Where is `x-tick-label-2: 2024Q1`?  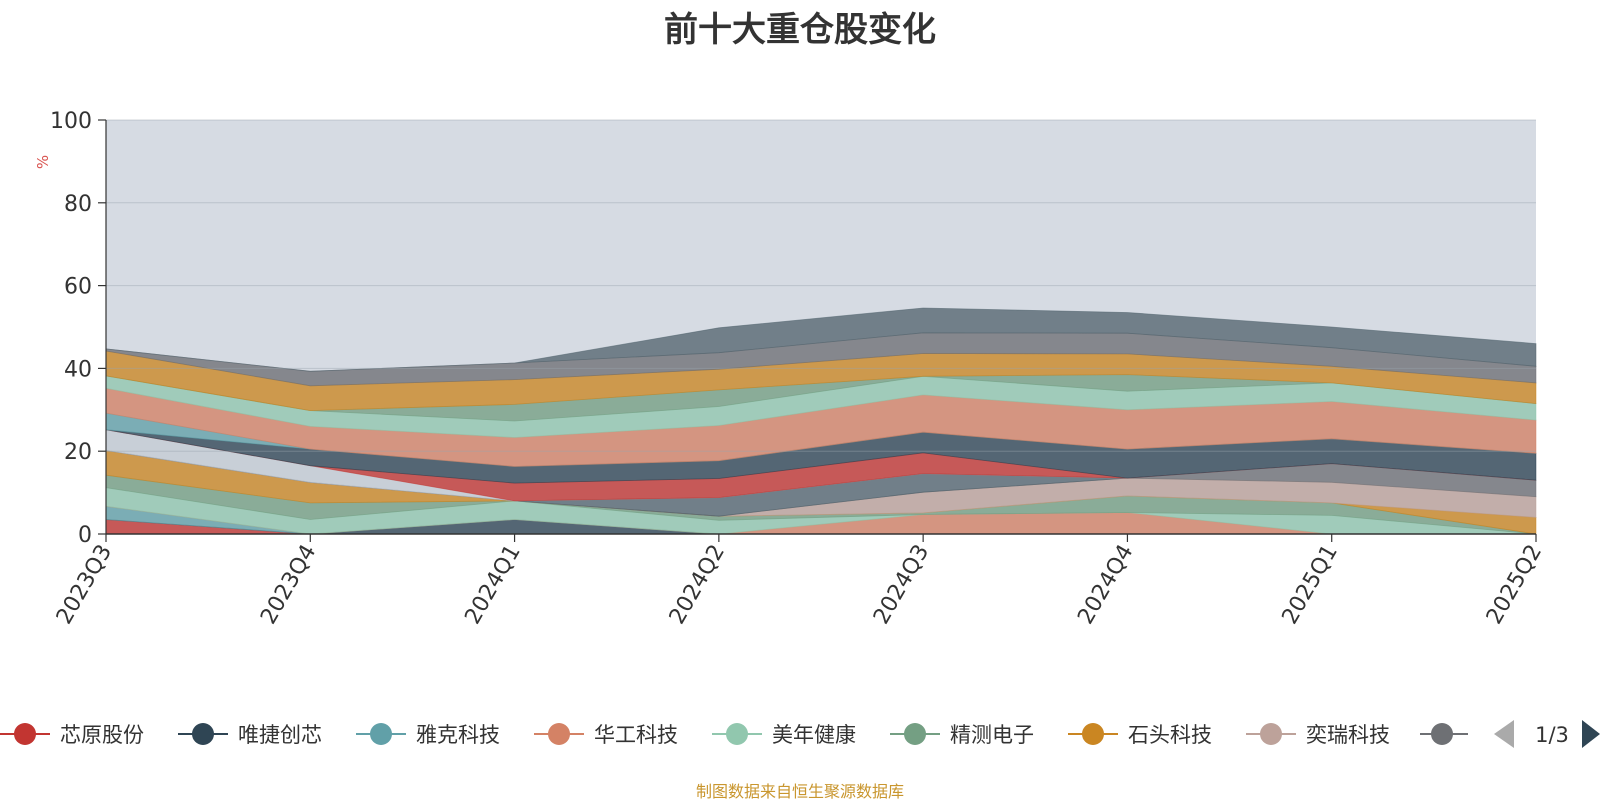
x-tick-label-2: 2024Q1 is located at coordinates (492, 585).